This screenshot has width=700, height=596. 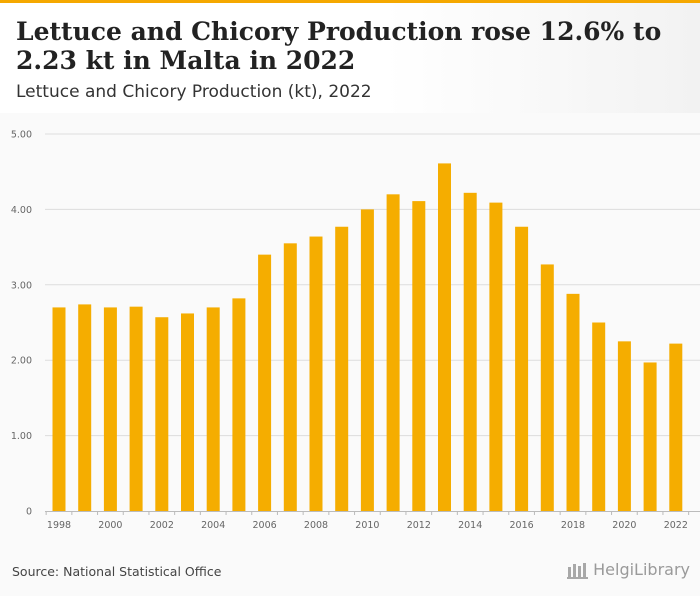 What do you see at coordinates (470, 351) in the screenshot?
I see `bar-2014` at bounding box center [470, 351].